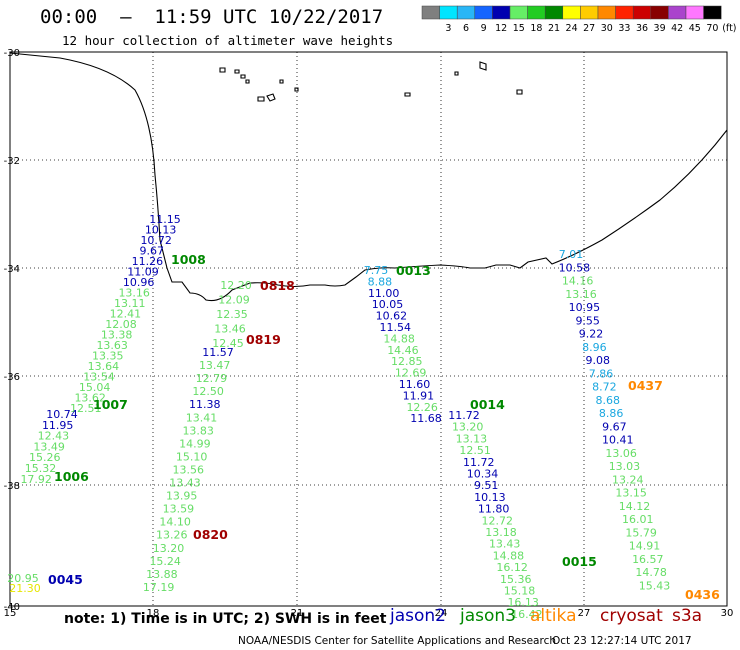 Image resolution: width=740 pixels, height=650 pixels. I want to click on legend-jason3: jason3, so click(488, 616).